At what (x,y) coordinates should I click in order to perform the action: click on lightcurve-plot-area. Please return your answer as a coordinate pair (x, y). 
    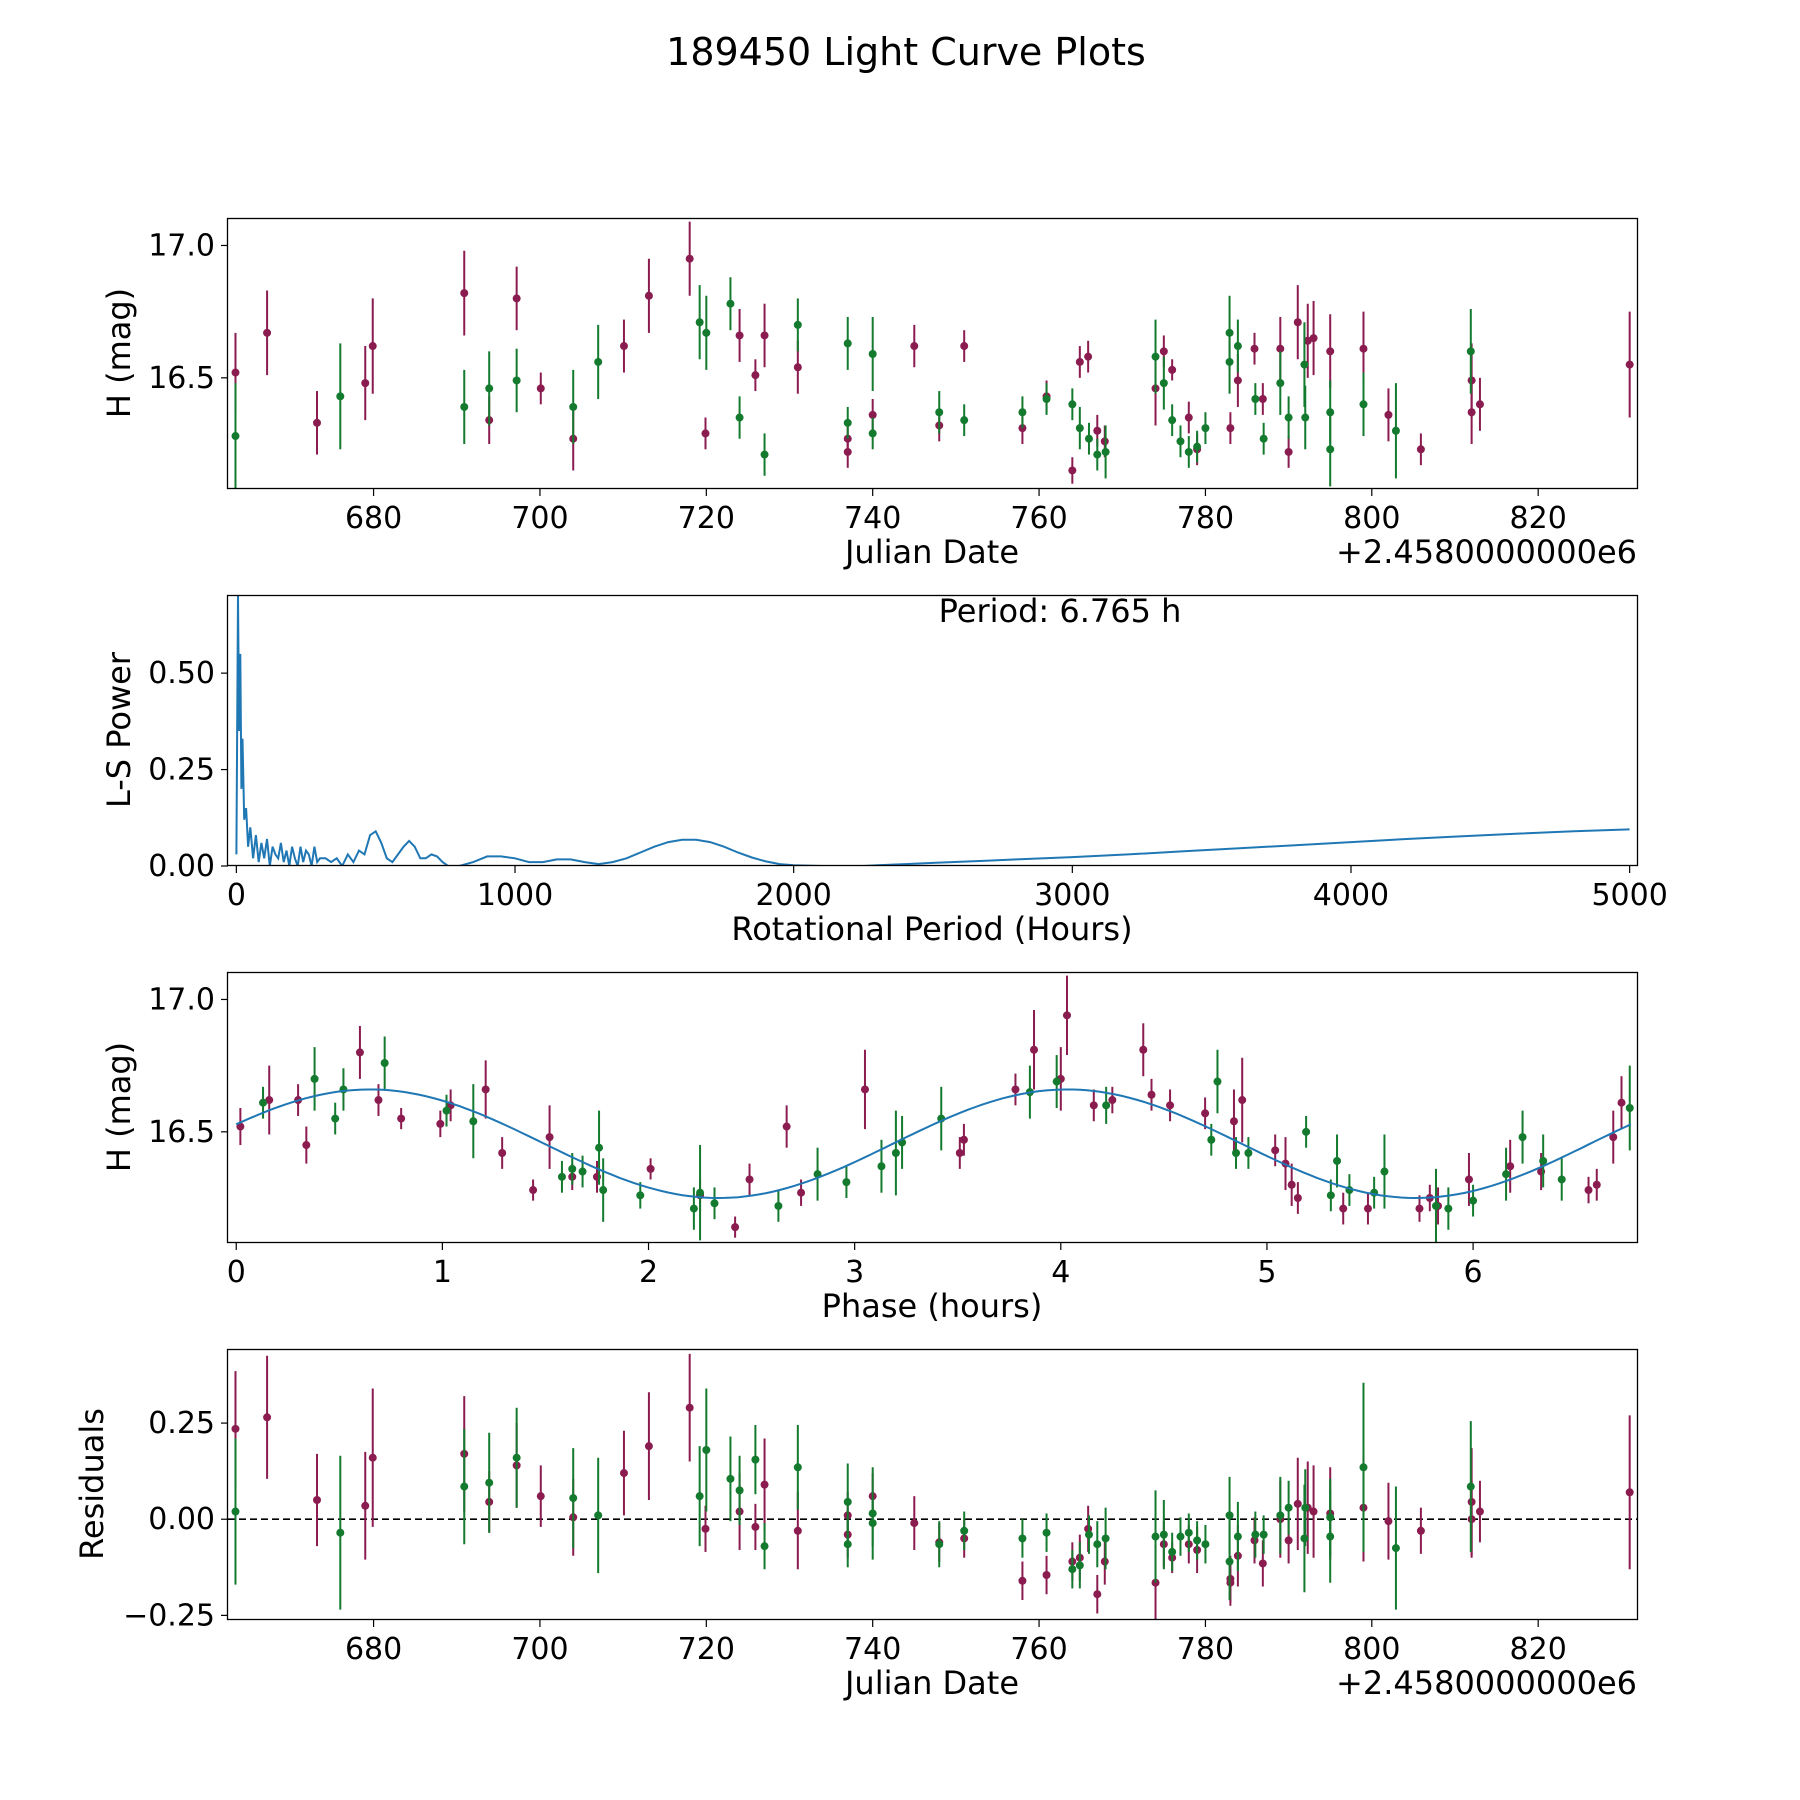
    Looking at the image, I should click on (932, 355).